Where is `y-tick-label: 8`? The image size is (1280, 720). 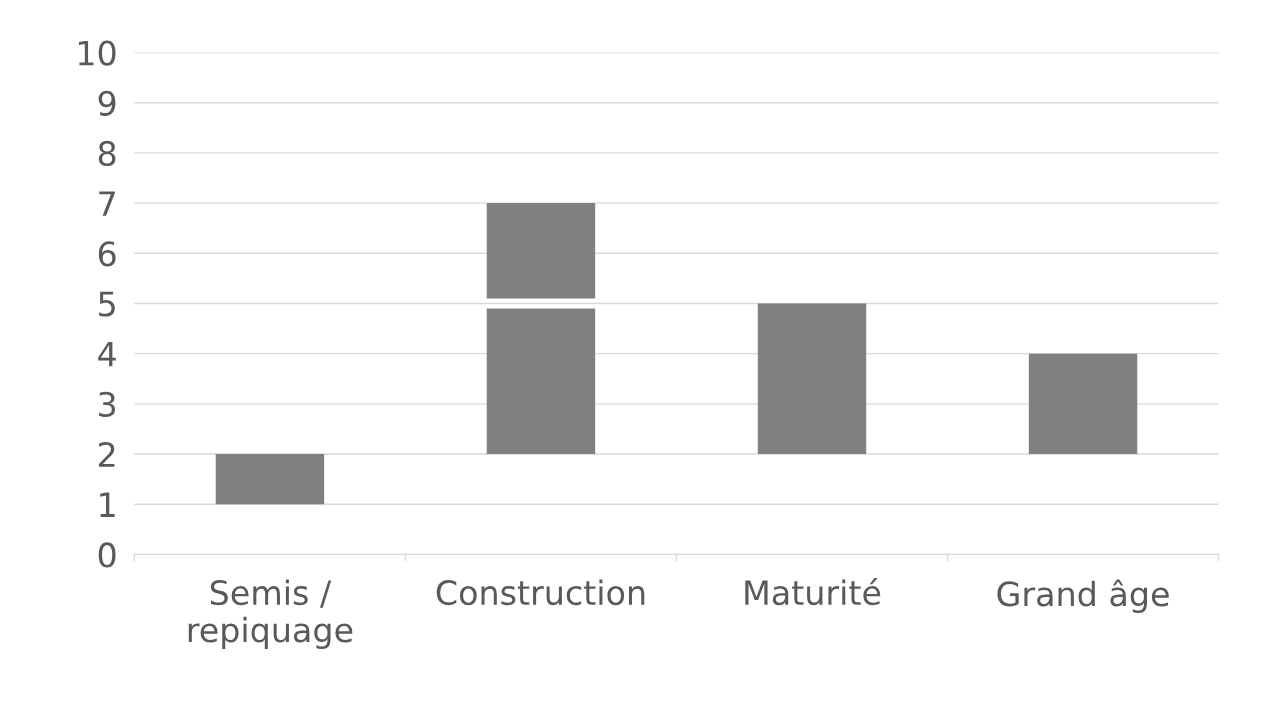
y-tick-label: 8 is located at coordinates (107, 153).